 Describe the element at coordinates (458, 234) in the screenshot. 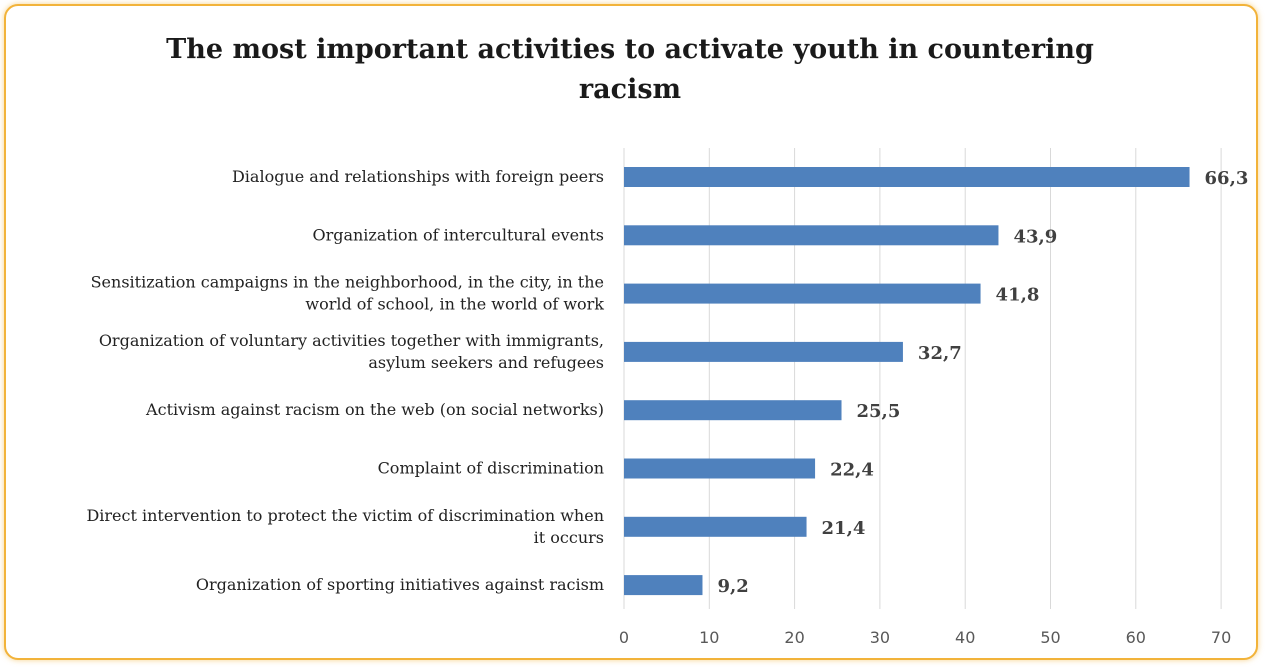

I see `category-label: Organization of intercultural events` at that location.